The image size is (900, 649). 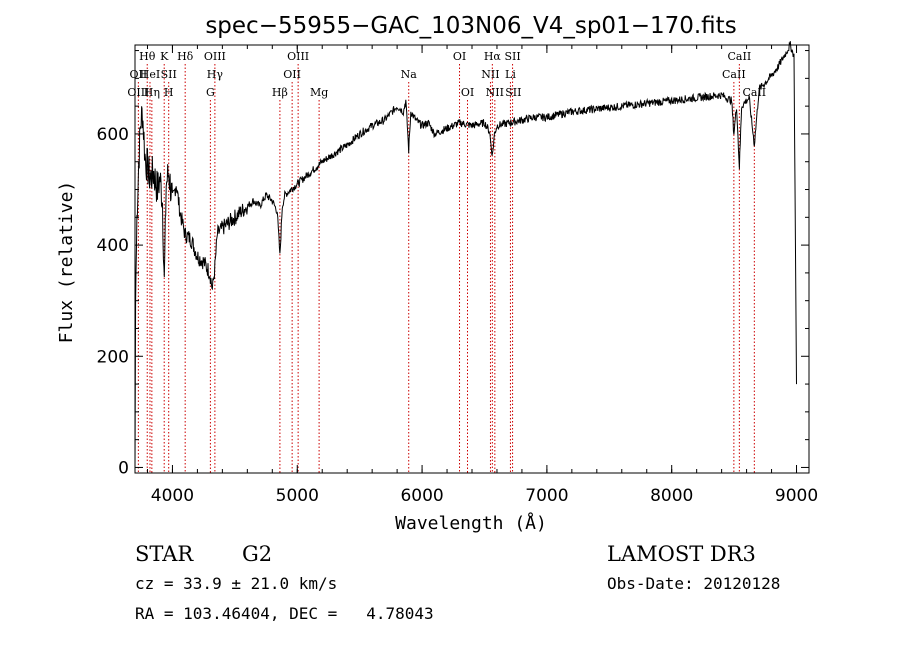 I want to click on ra-dec: RA = 103.46404, DEC = 4.78043, so click(x=284, y=613).